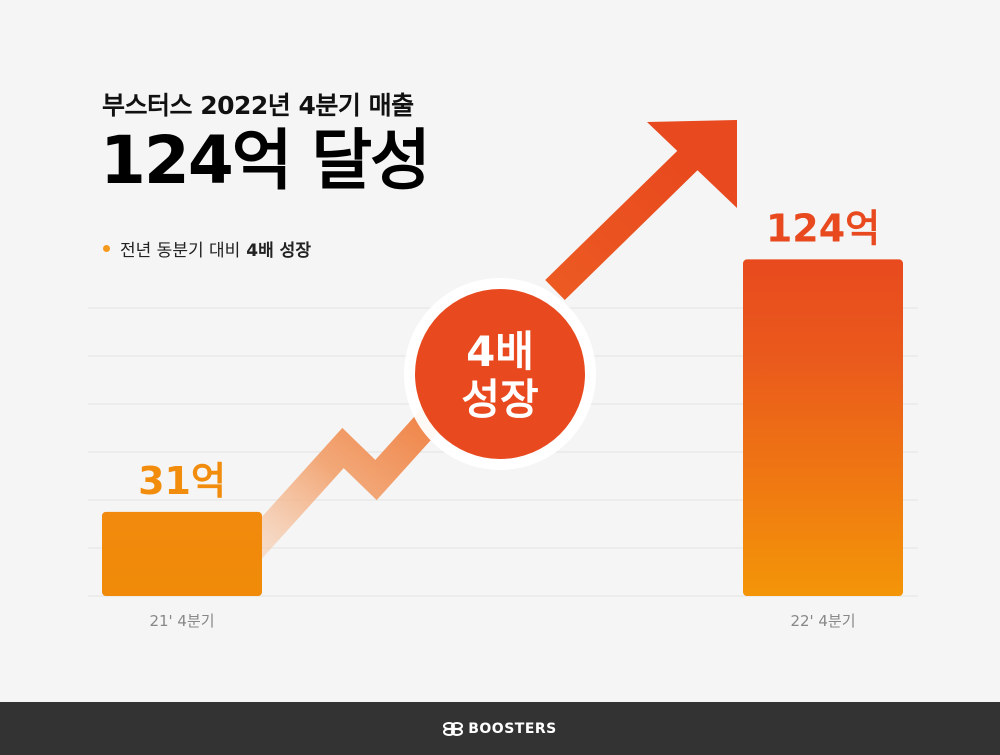  Describe the element at coordinates (823, 228) in the screenshot. I see `data-label-1: 124억` at that location.